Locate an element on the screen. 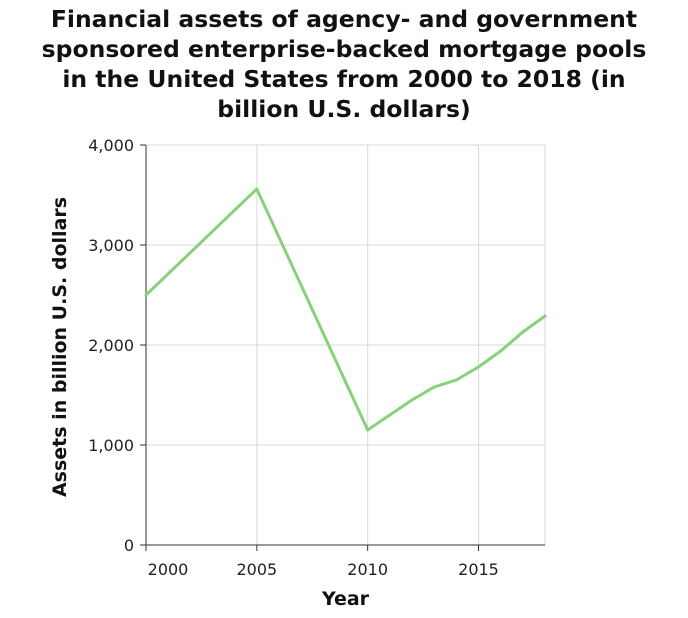  x-tick-label: 2000 is located at coordinates (168, 569).